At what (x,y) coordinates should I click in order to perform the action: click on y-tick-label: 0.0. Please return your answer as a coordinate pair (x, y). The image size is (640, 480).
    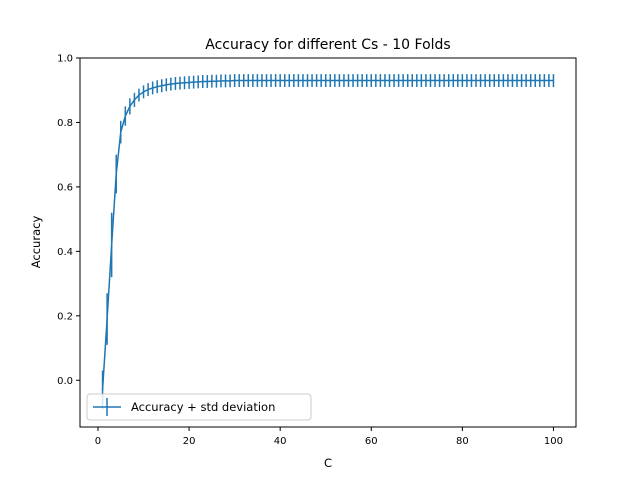
    Looking at the image, I should click on (65, 381).